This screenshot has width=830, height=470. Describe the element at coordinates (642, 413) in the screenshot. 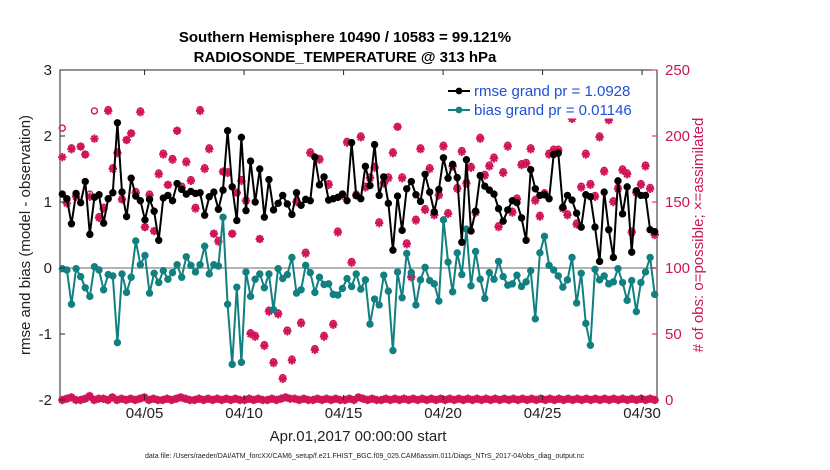

I see `x-tick-label: 04/30` at that location.